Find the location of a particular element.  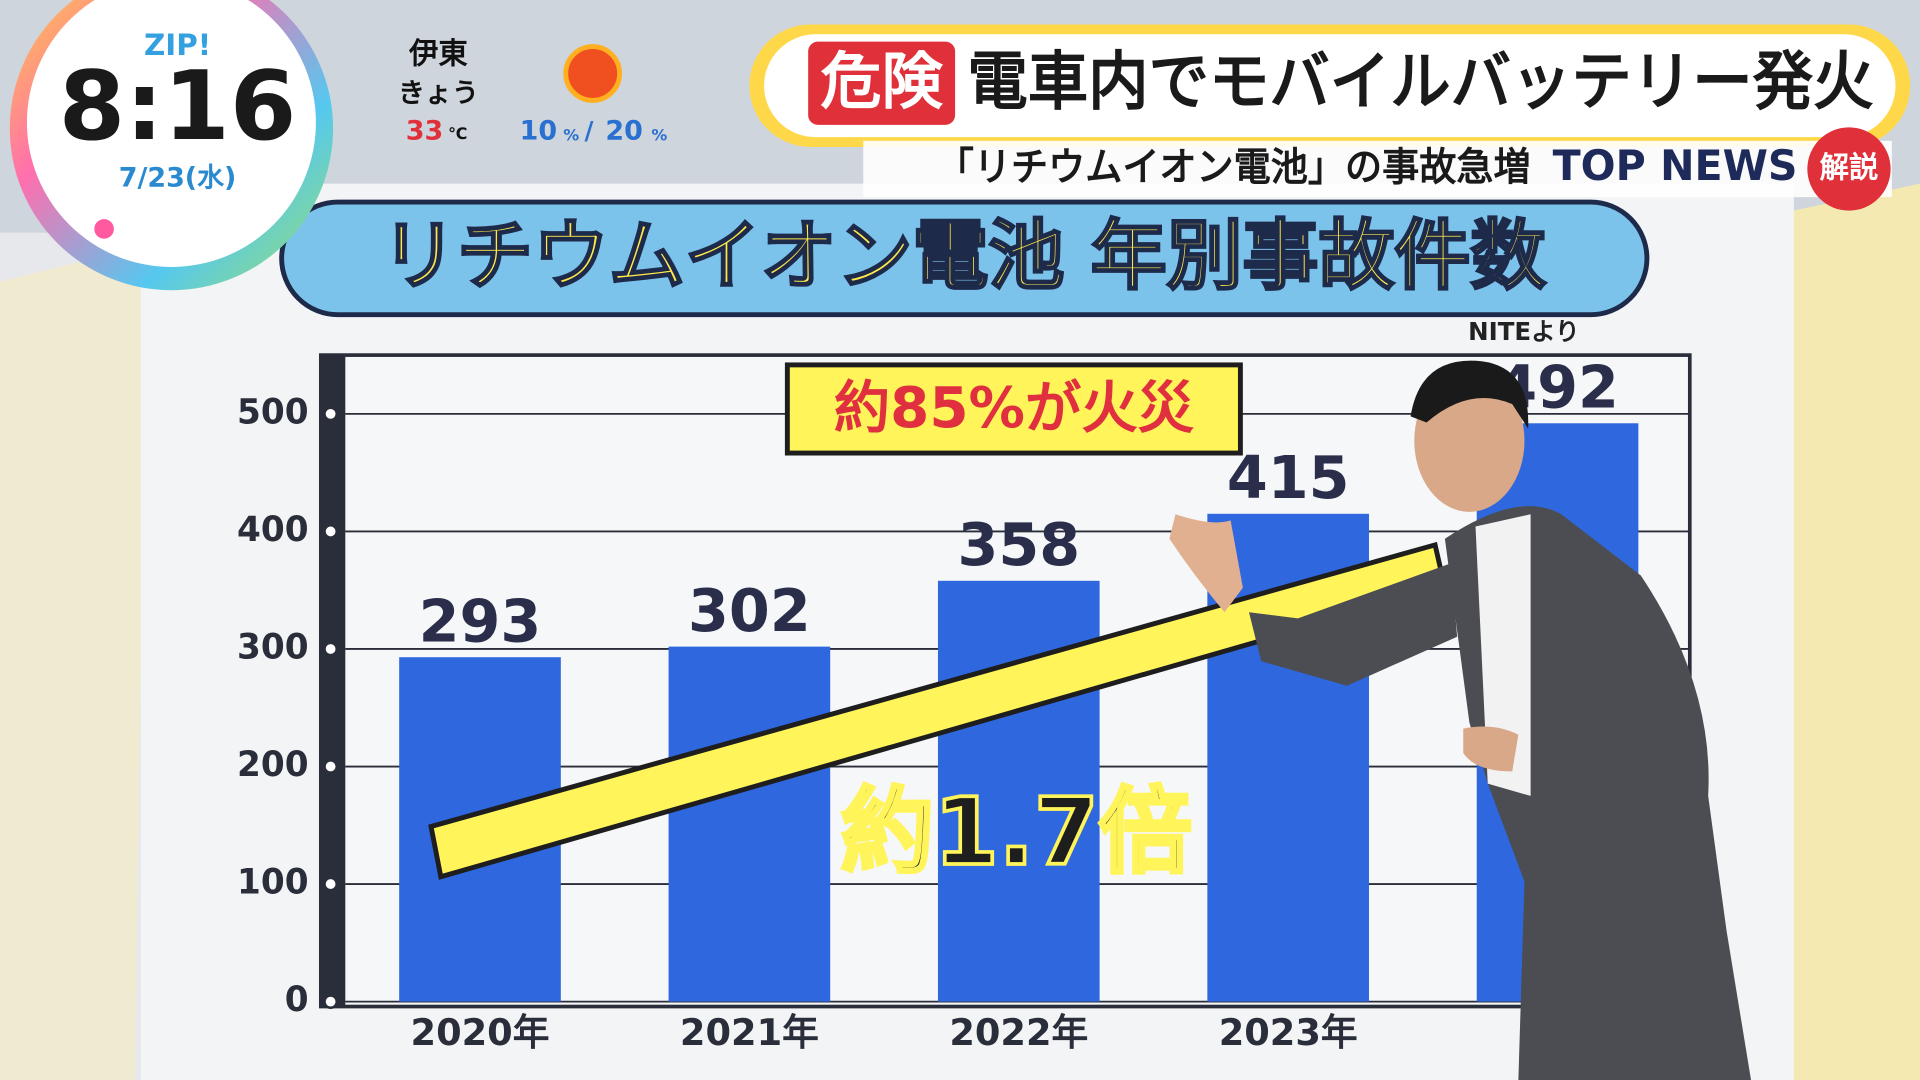

rain-sep: / is located at coordinates (589, 130).